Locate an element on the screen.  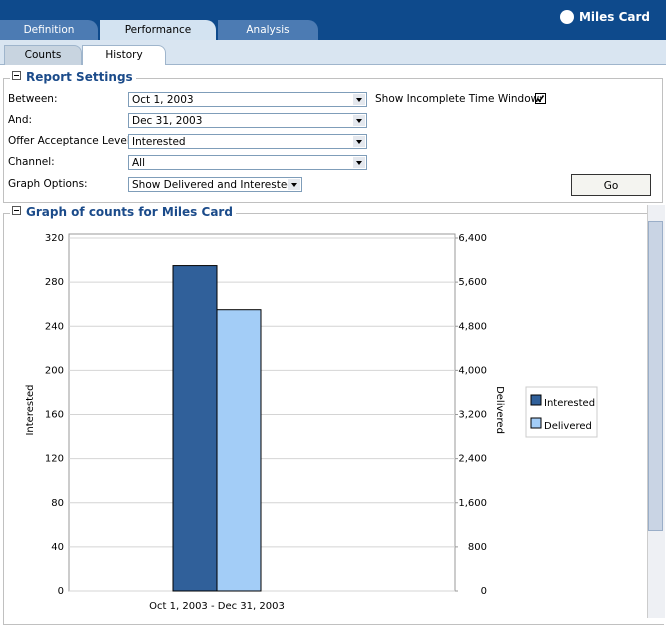
tab: Analysis is located at coordinates (268, 30).